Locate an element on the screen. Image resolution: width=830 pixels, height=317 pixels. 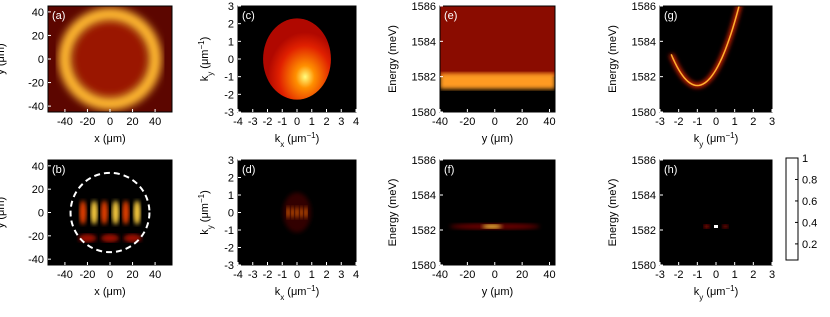
y-tick-label: -40 is located at coordinates (36, 260).